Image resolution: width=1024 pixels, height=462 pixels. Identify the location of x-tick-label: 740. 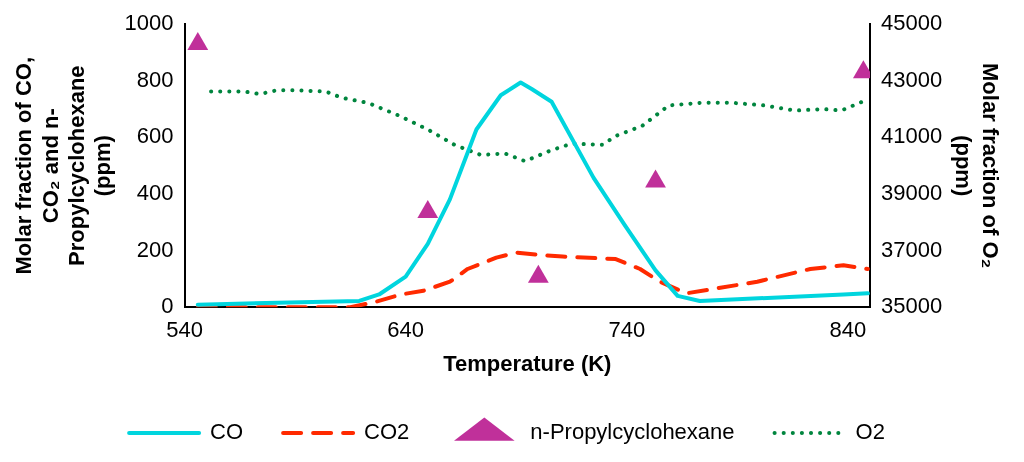
(627, 330).